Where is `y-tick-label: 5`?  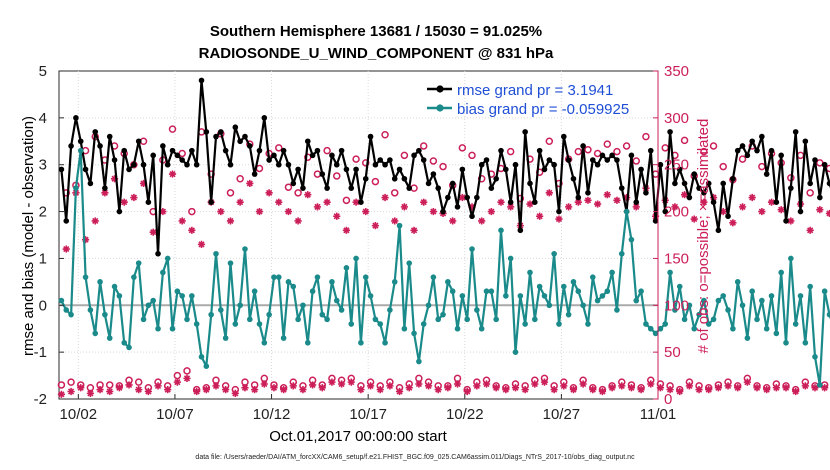
y-tick-label: 5 is located at coordinates (43, 71).